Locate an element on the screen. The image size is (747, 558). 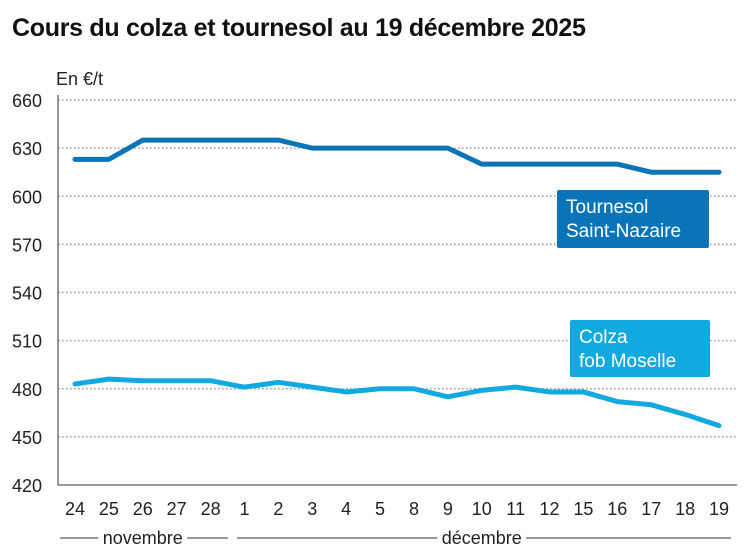
x-tick-label: 8 is located at coordinates (414, 509).